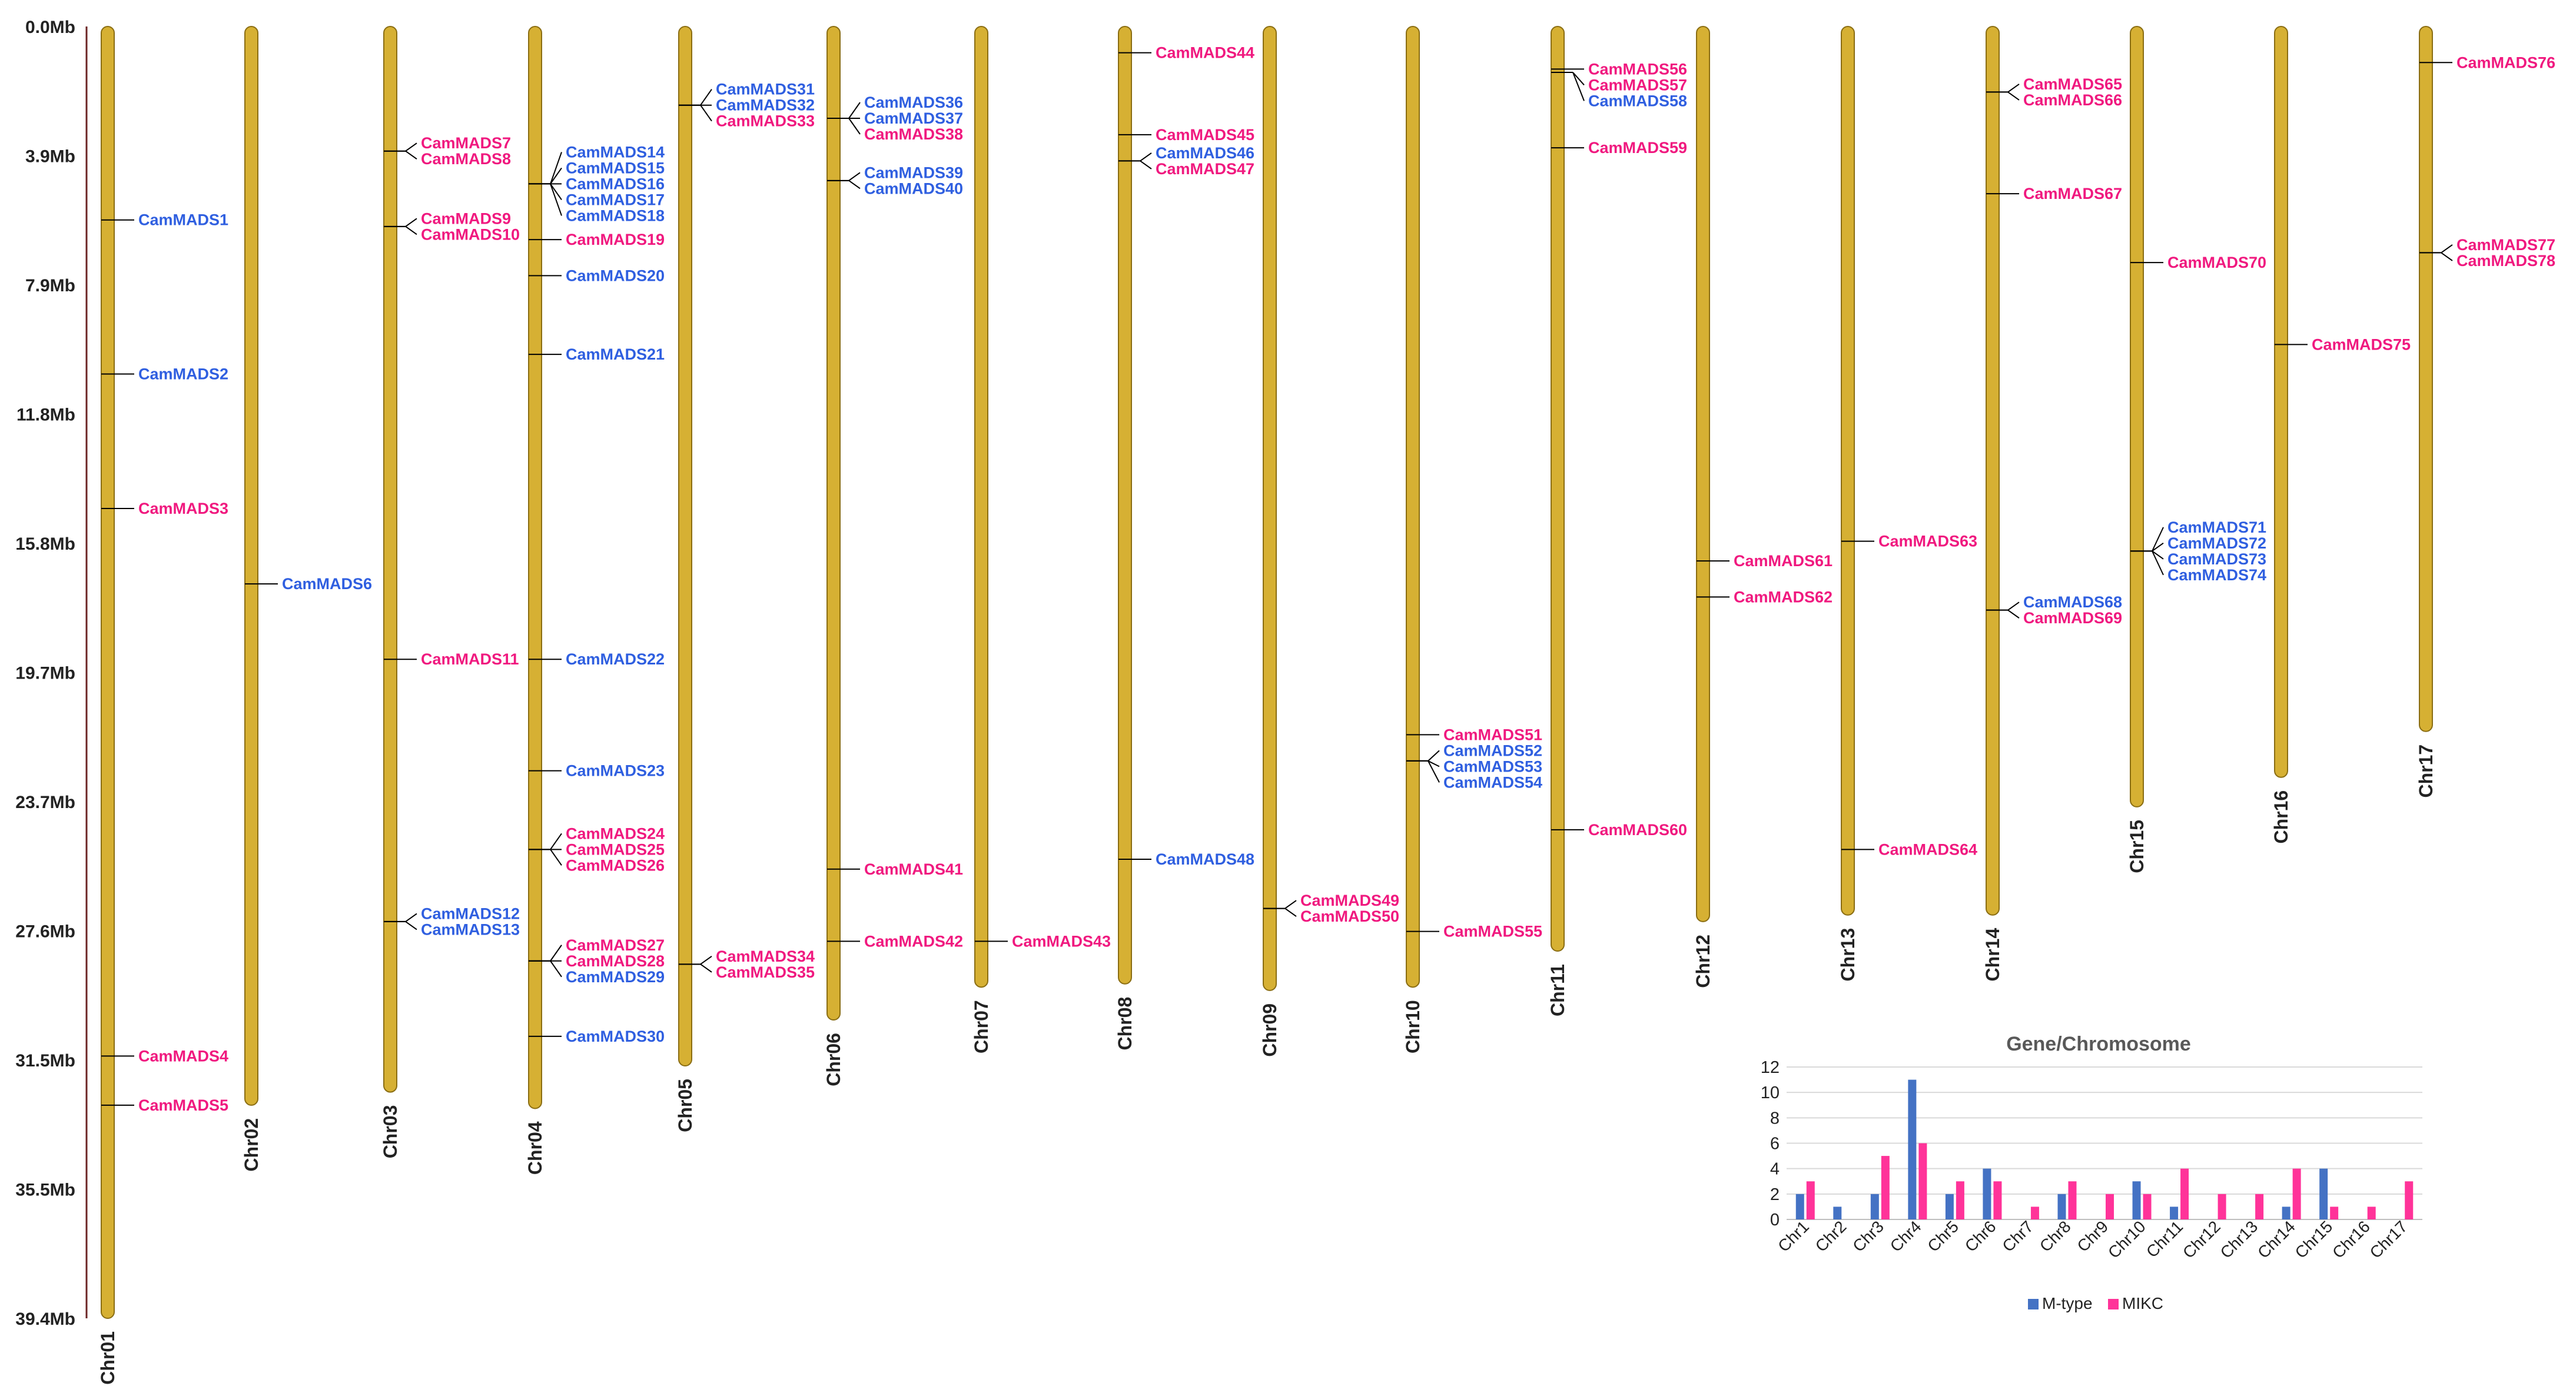  I want to click on gene-label-cammads27: CamMADS27, so click(616, 945).